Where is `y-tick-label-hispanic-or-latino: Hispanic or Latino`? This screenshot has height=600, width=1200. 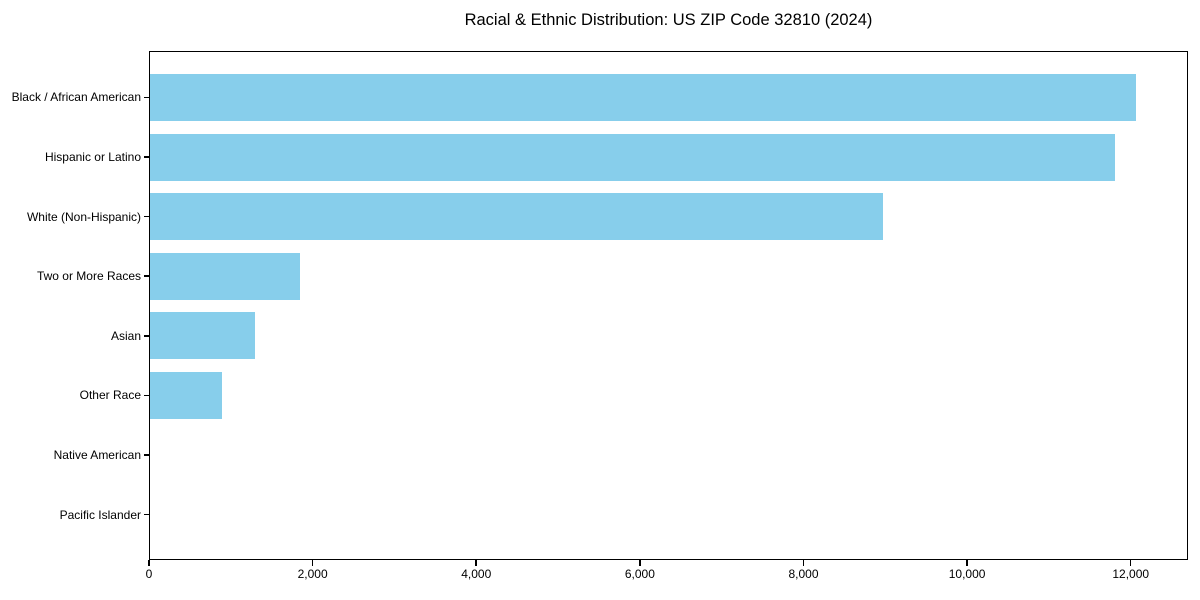
y-tick-label-hispanic-or-latino: Hispanic or Latino is located at coordinates (92, 157).